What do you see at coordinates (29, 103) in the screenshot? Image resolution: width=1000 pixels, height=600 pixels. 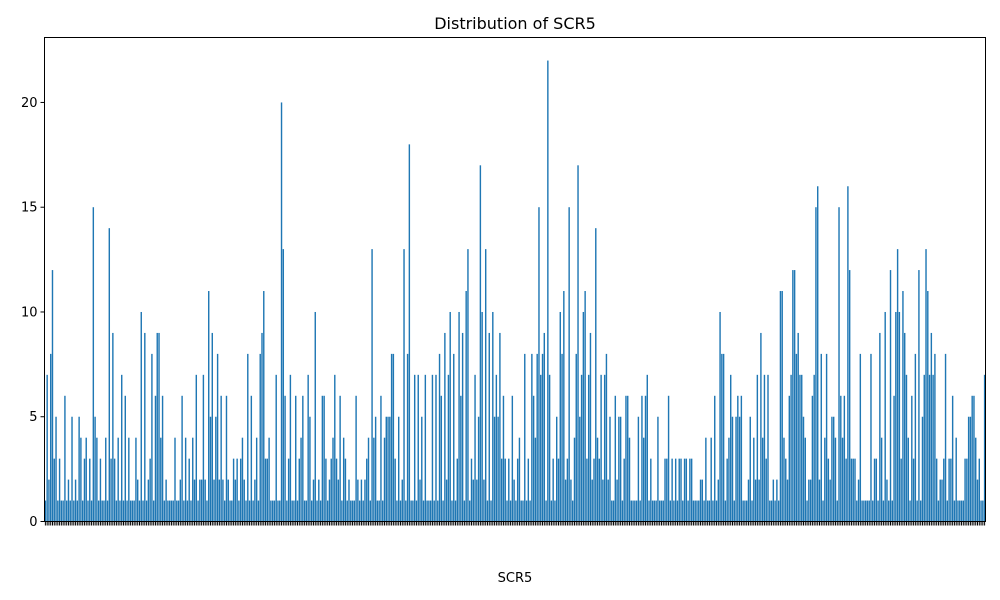 I see `y-tick-label: 20` at bounding box center [29, 103].